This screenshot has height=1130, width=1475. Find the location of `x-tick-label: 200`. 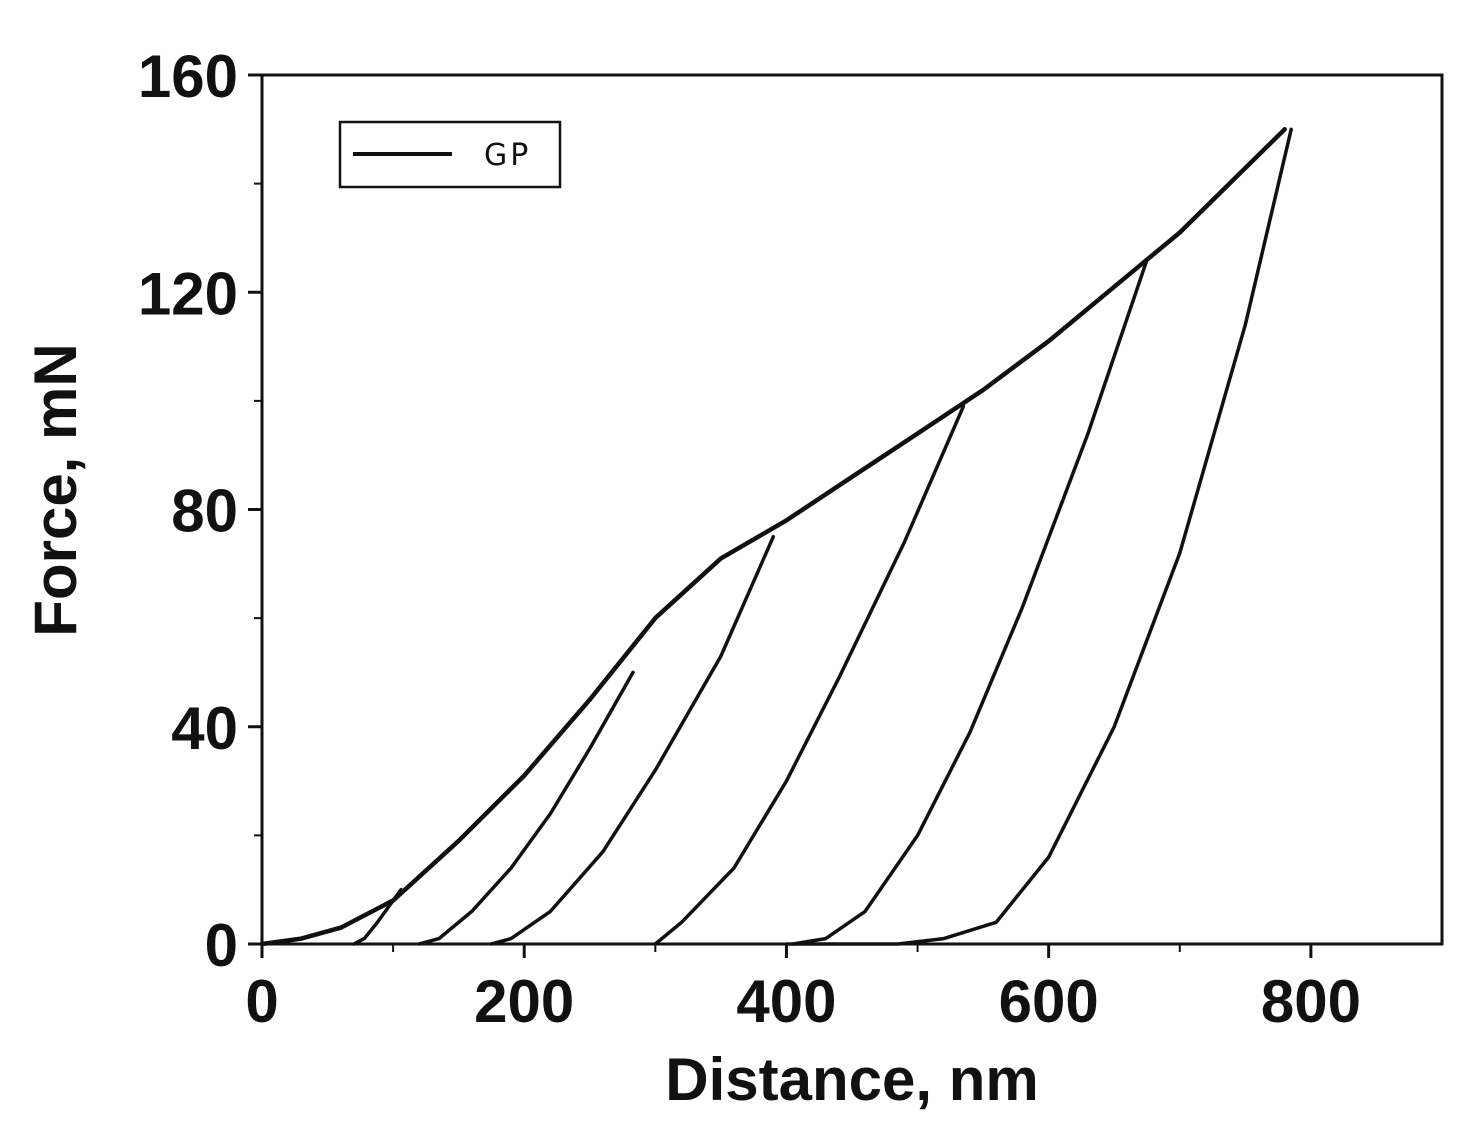

x-tick-label: 200 is located at coordinates (524, 1001).